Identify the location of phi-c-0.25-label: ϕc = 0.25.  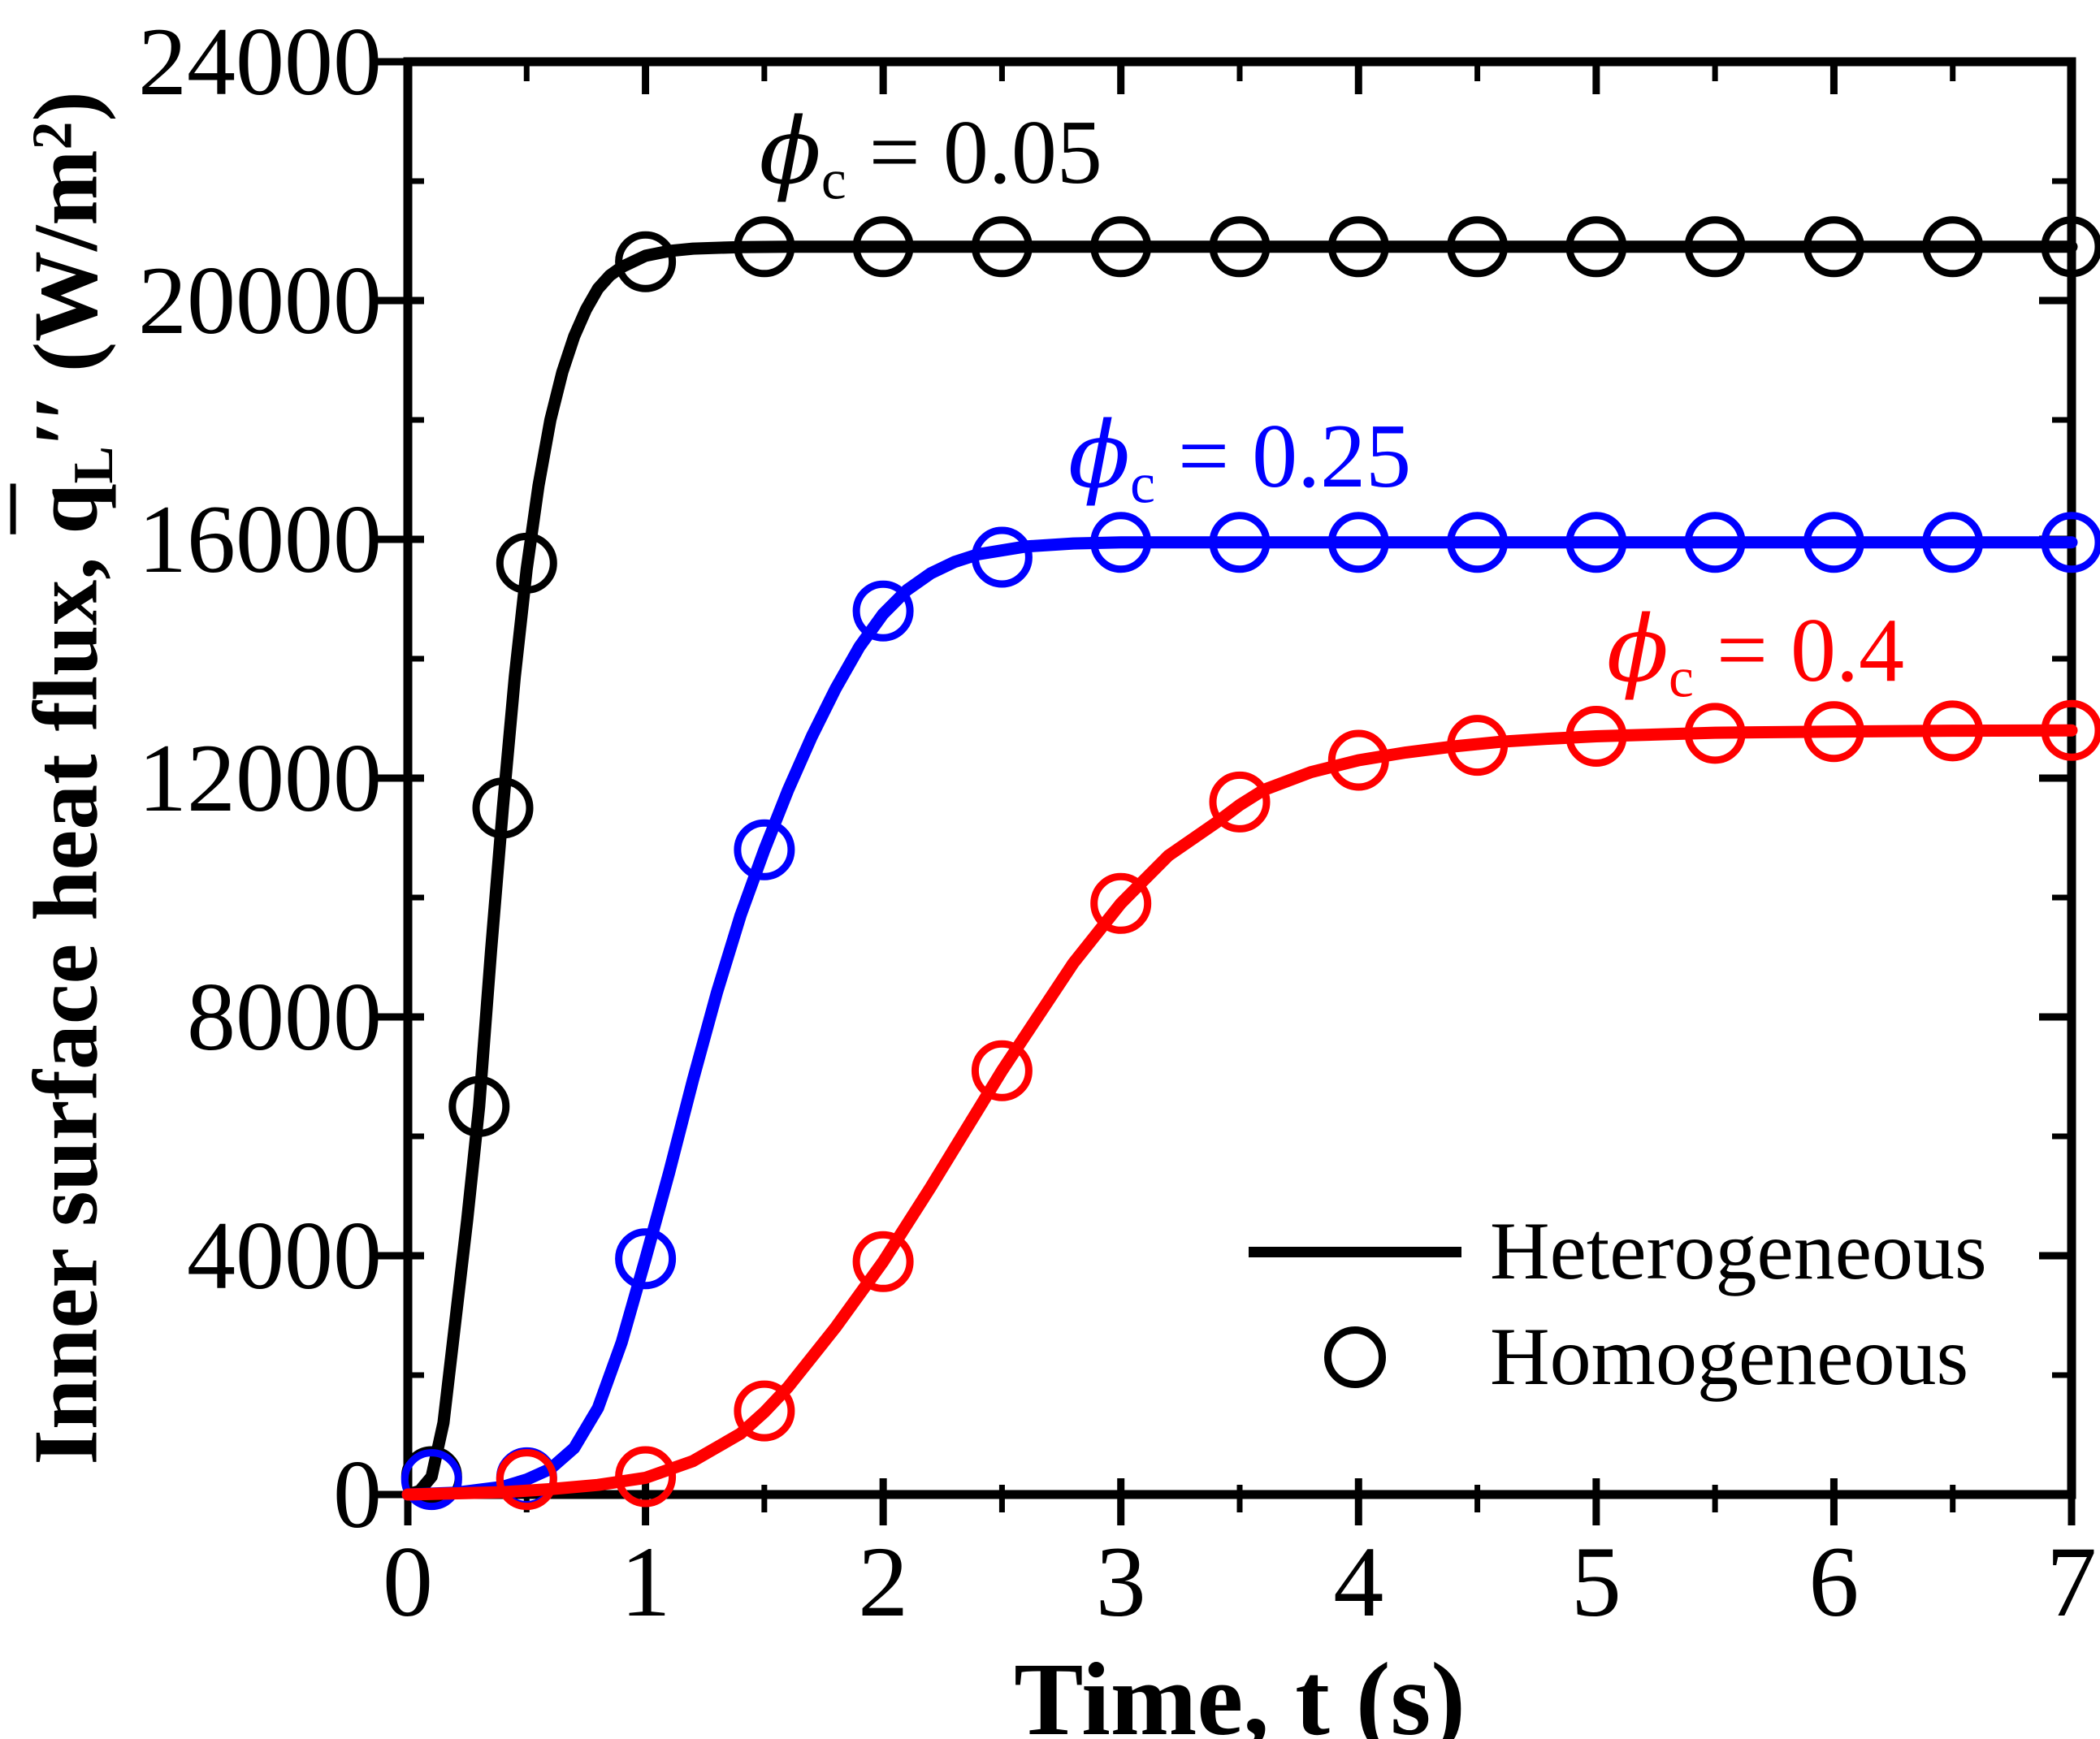
(1239, 462).